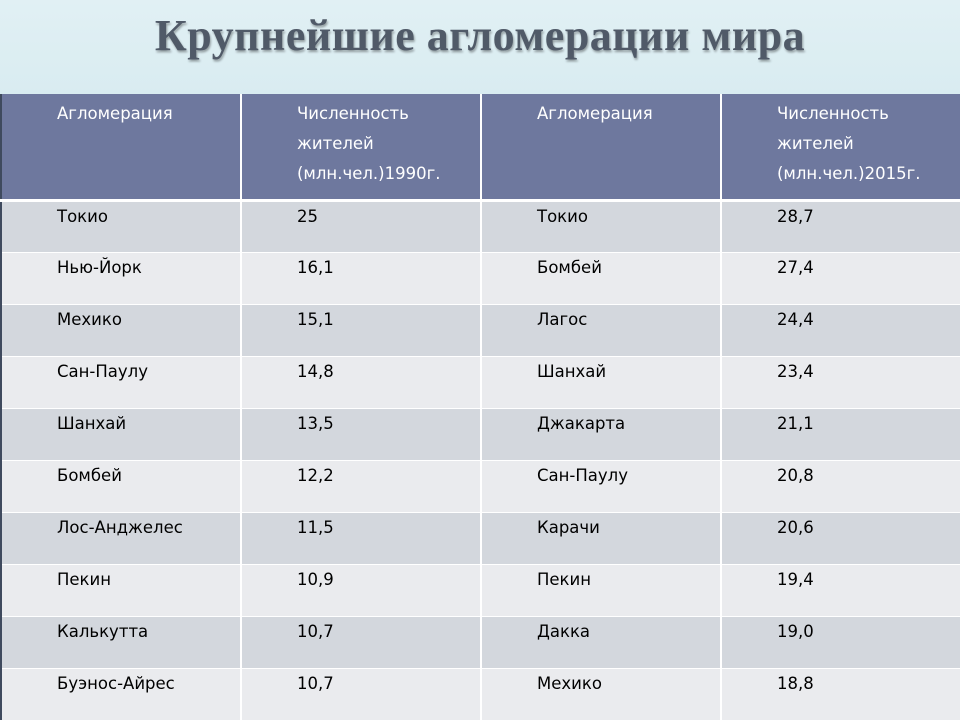 This screenshot has width=960, height=720. I want to click on header-population-2015: Численность жителей (млн.чел.)2015г., so click(840, 148).